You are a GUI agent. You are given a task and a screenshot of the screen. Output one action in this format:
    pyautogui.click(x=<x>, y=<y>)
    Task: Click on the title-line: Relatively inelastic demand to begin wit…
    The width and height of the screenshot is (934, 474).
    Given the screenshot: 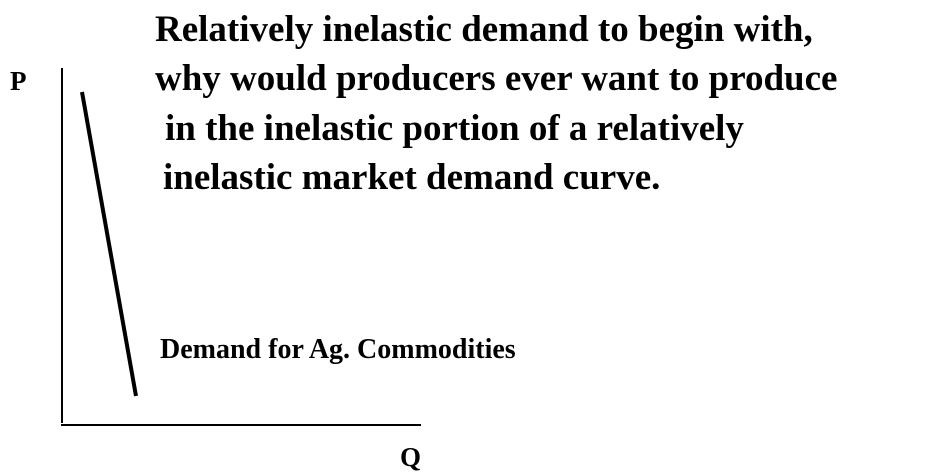 What is the action you would take?
    pyautogui.click(x=484, y=29)
    